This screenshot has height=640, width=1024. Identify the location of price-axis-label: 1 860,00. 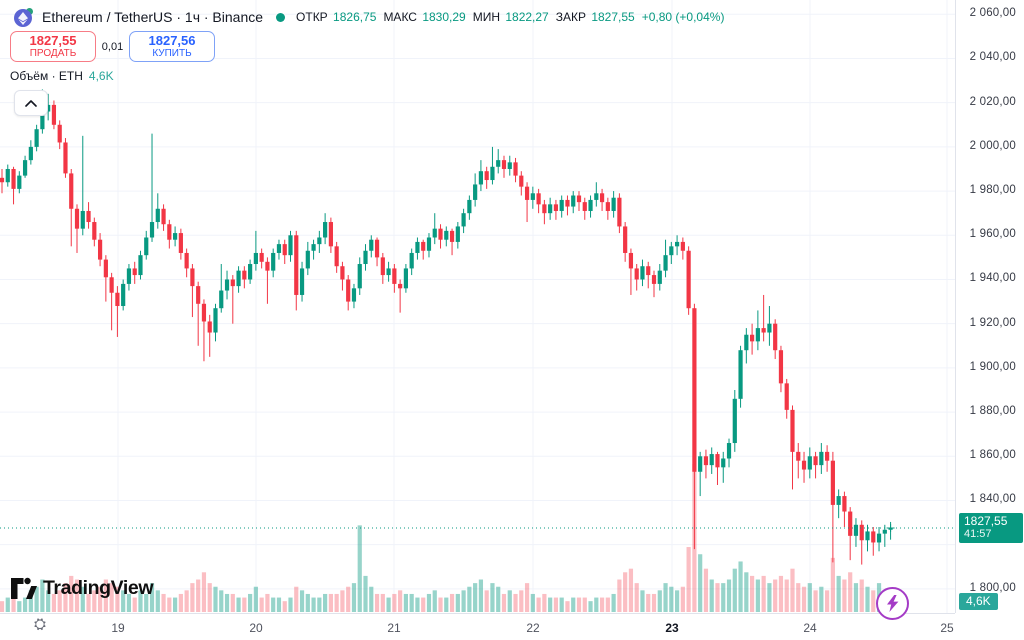
(992, 455).